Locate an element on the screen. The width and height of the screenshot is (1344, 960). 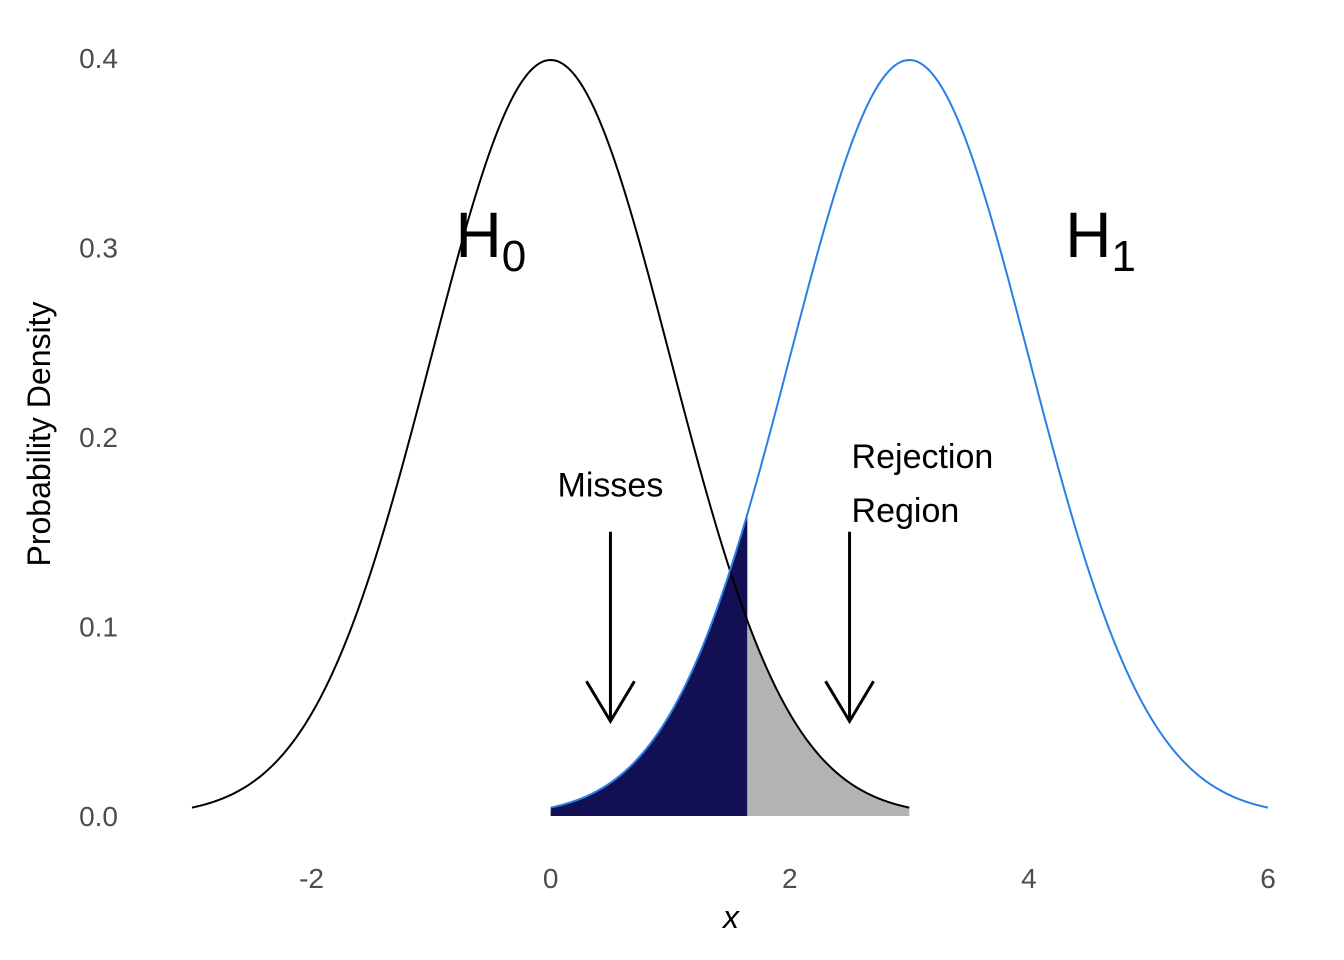
x-tick-label: 6 is located at coordinates (1268, 878).